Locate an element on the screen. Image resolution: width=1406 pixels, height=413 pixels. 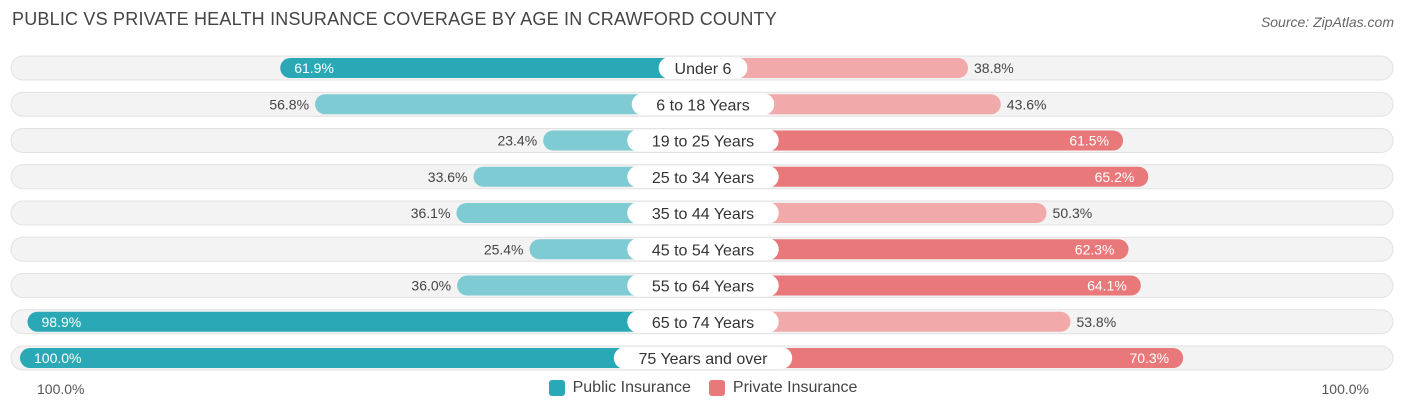
private-value-label: 53.8% is located at coordinates (1096, 322).